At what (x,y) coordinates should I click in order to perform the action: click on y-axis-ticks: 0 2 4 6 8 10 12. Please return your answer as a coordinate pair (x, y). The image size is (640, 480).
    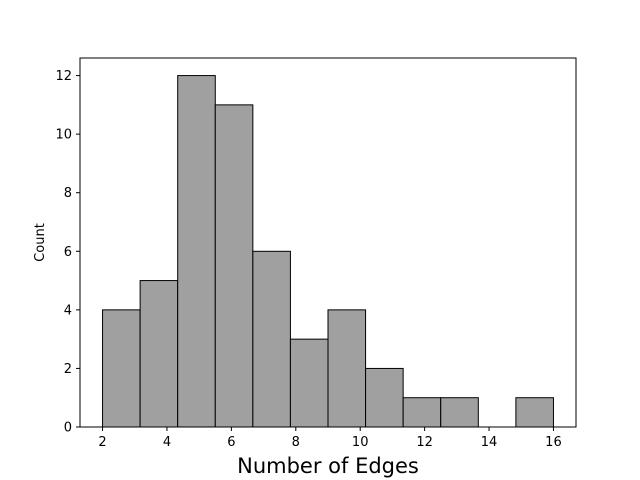
    Looking at the image, I should click on (67, 252).